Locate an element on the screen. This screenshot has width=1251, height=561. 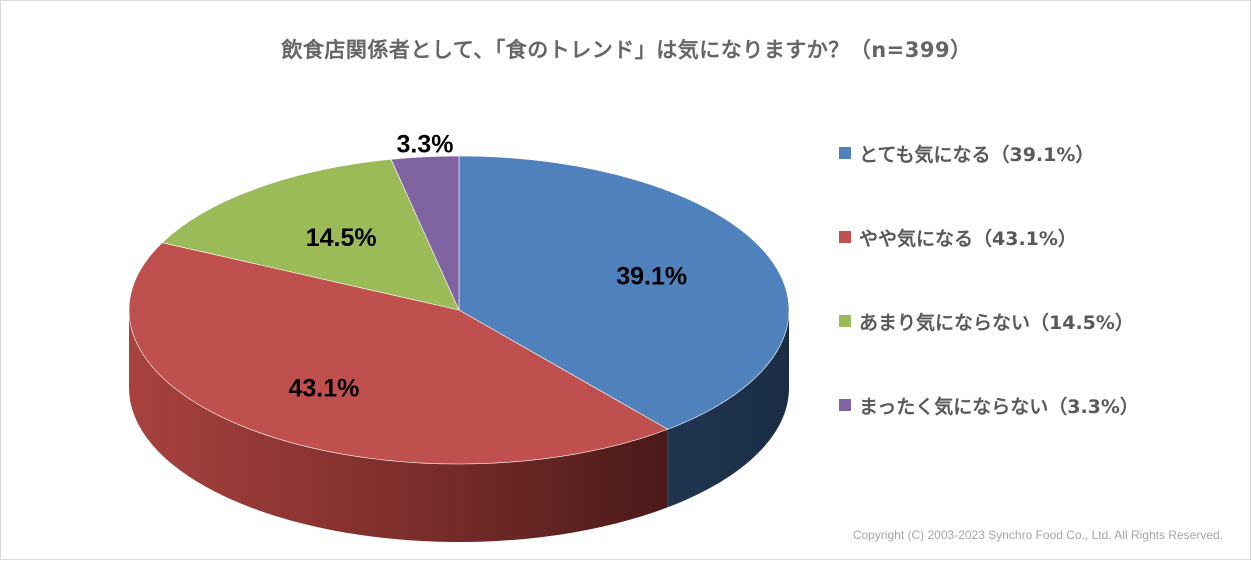
pie-data-label: 3.3% is located at coordinates (425, 145).